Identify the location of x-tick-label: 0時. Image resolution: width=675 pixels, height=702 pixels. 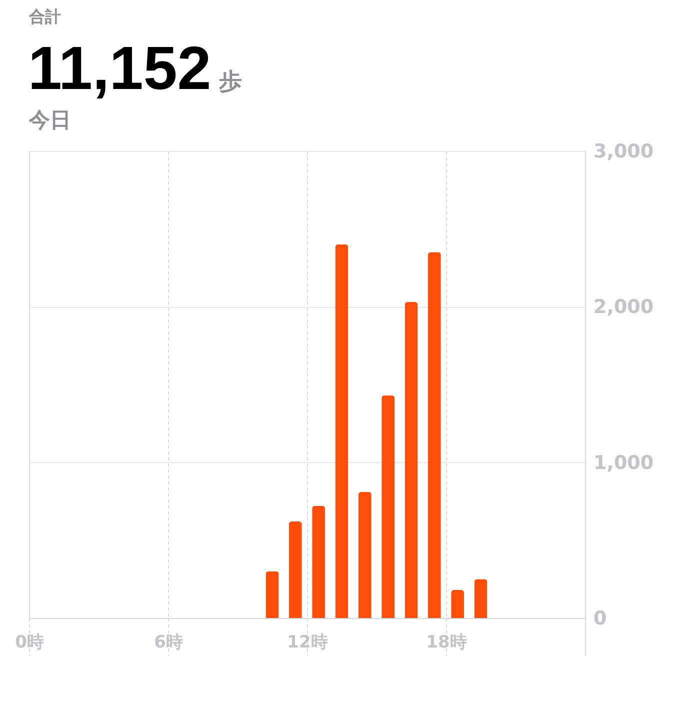
(29, 642).